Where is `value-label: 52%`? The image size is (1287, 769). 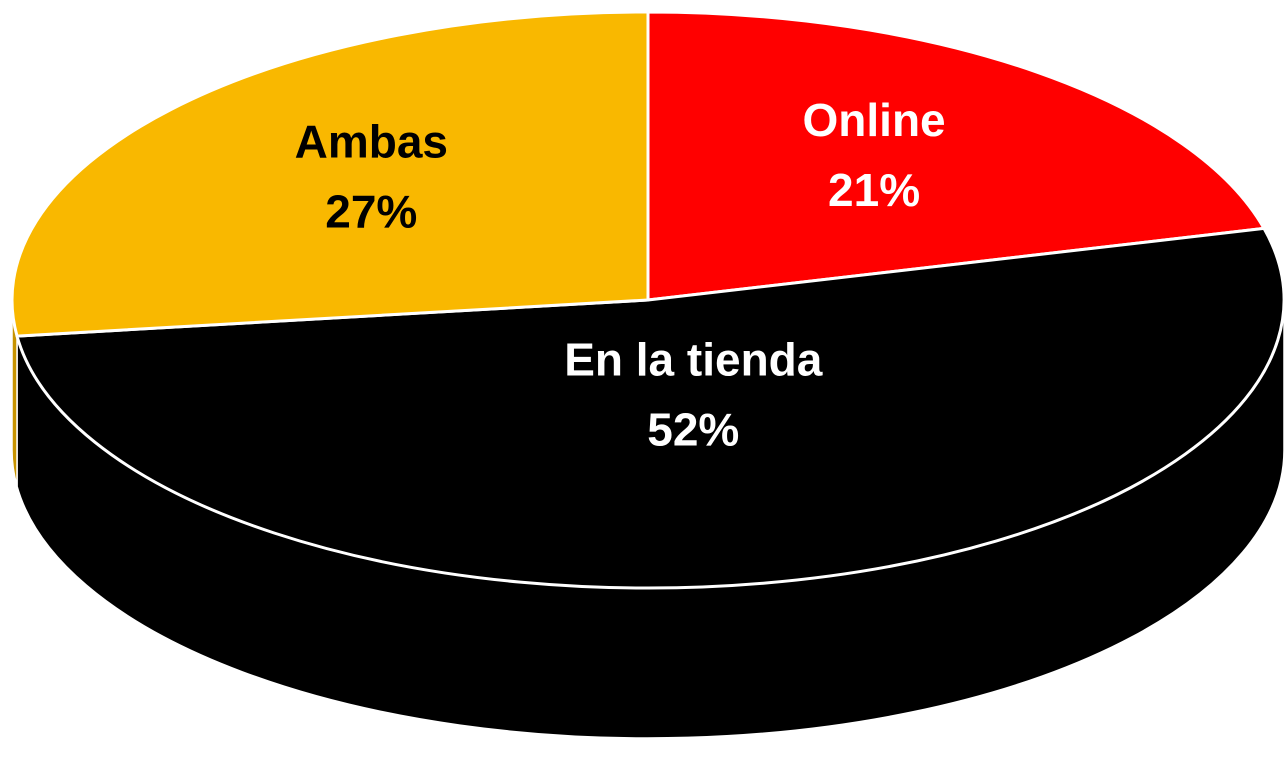
value-label: 52% is located at coordinates (693, 430).